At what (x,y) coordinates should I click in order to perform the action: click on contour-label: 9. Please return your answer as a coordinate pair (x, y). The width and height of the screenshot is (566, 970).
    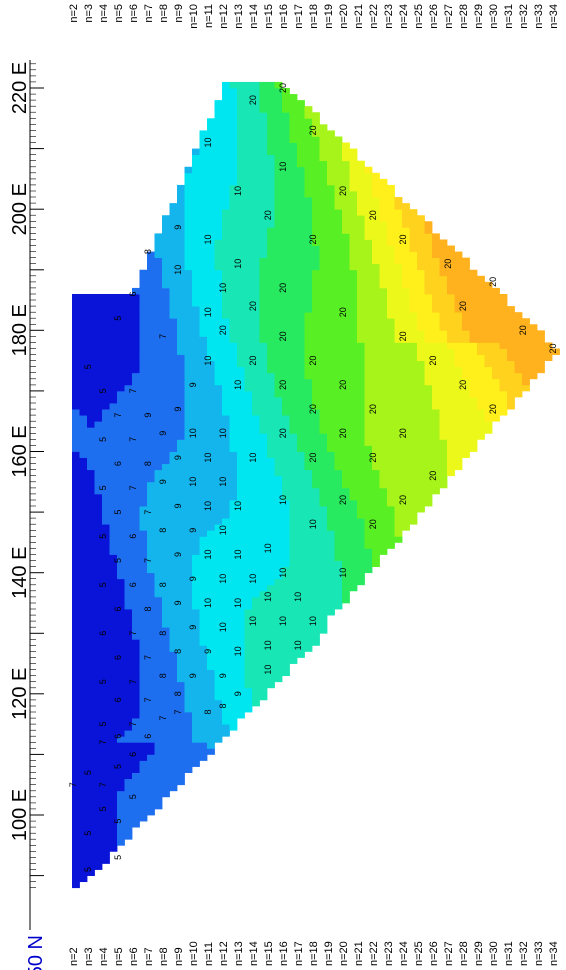
    Looking at the image, I should click on (178, 554).